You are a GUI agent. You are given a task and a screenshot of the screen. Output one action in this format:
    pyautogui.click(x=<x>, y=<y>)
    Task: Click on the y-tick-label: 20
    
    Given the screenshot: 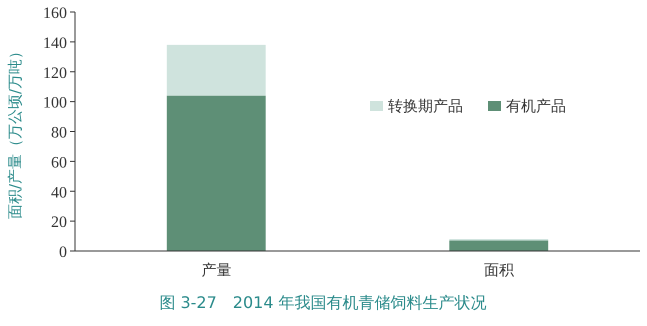 What is the action you would take?
    pyautogui.click(x=59, y=223)
    